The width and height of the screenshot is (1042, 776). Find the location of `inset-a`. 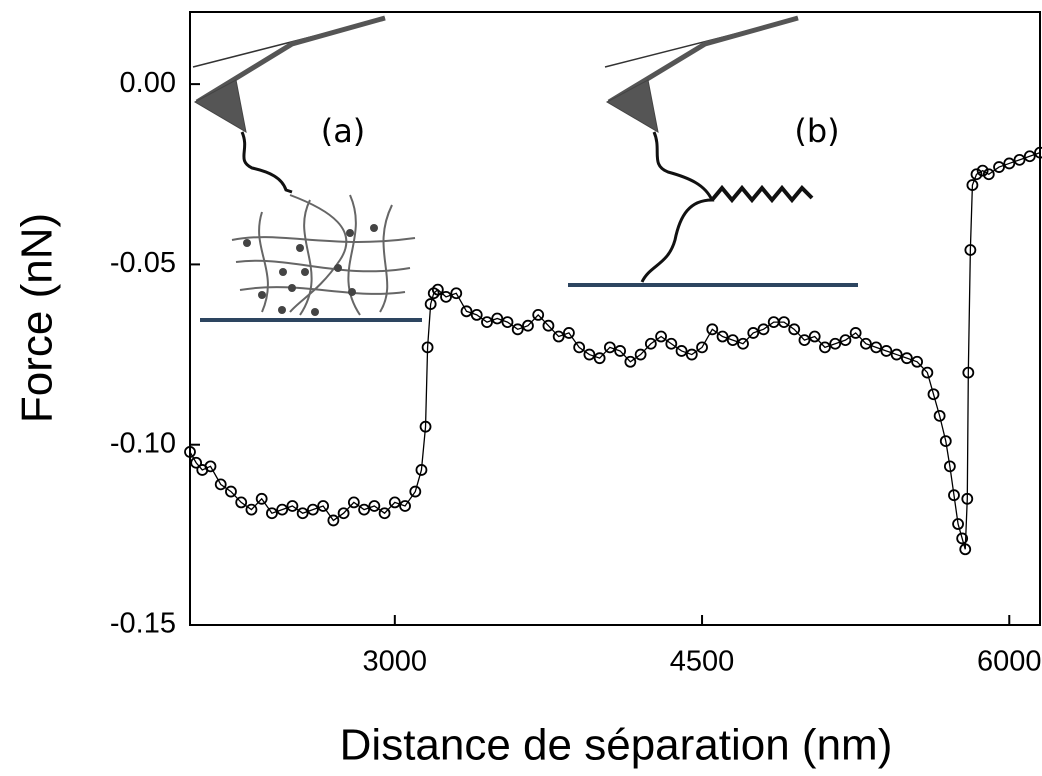

inset-a is located at coordinates (307, 168).